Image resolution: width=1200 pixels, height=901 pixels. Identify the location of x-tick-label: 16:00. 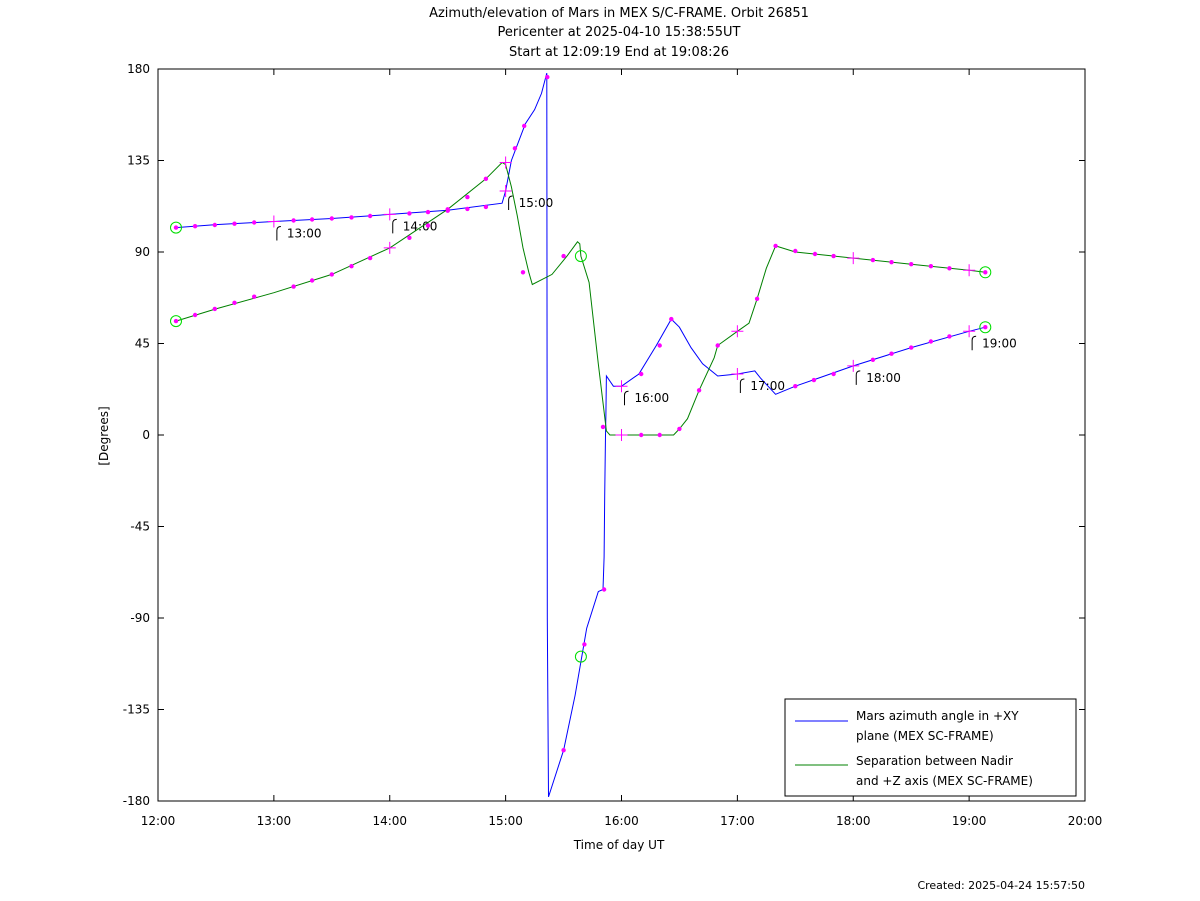
(621, 821).